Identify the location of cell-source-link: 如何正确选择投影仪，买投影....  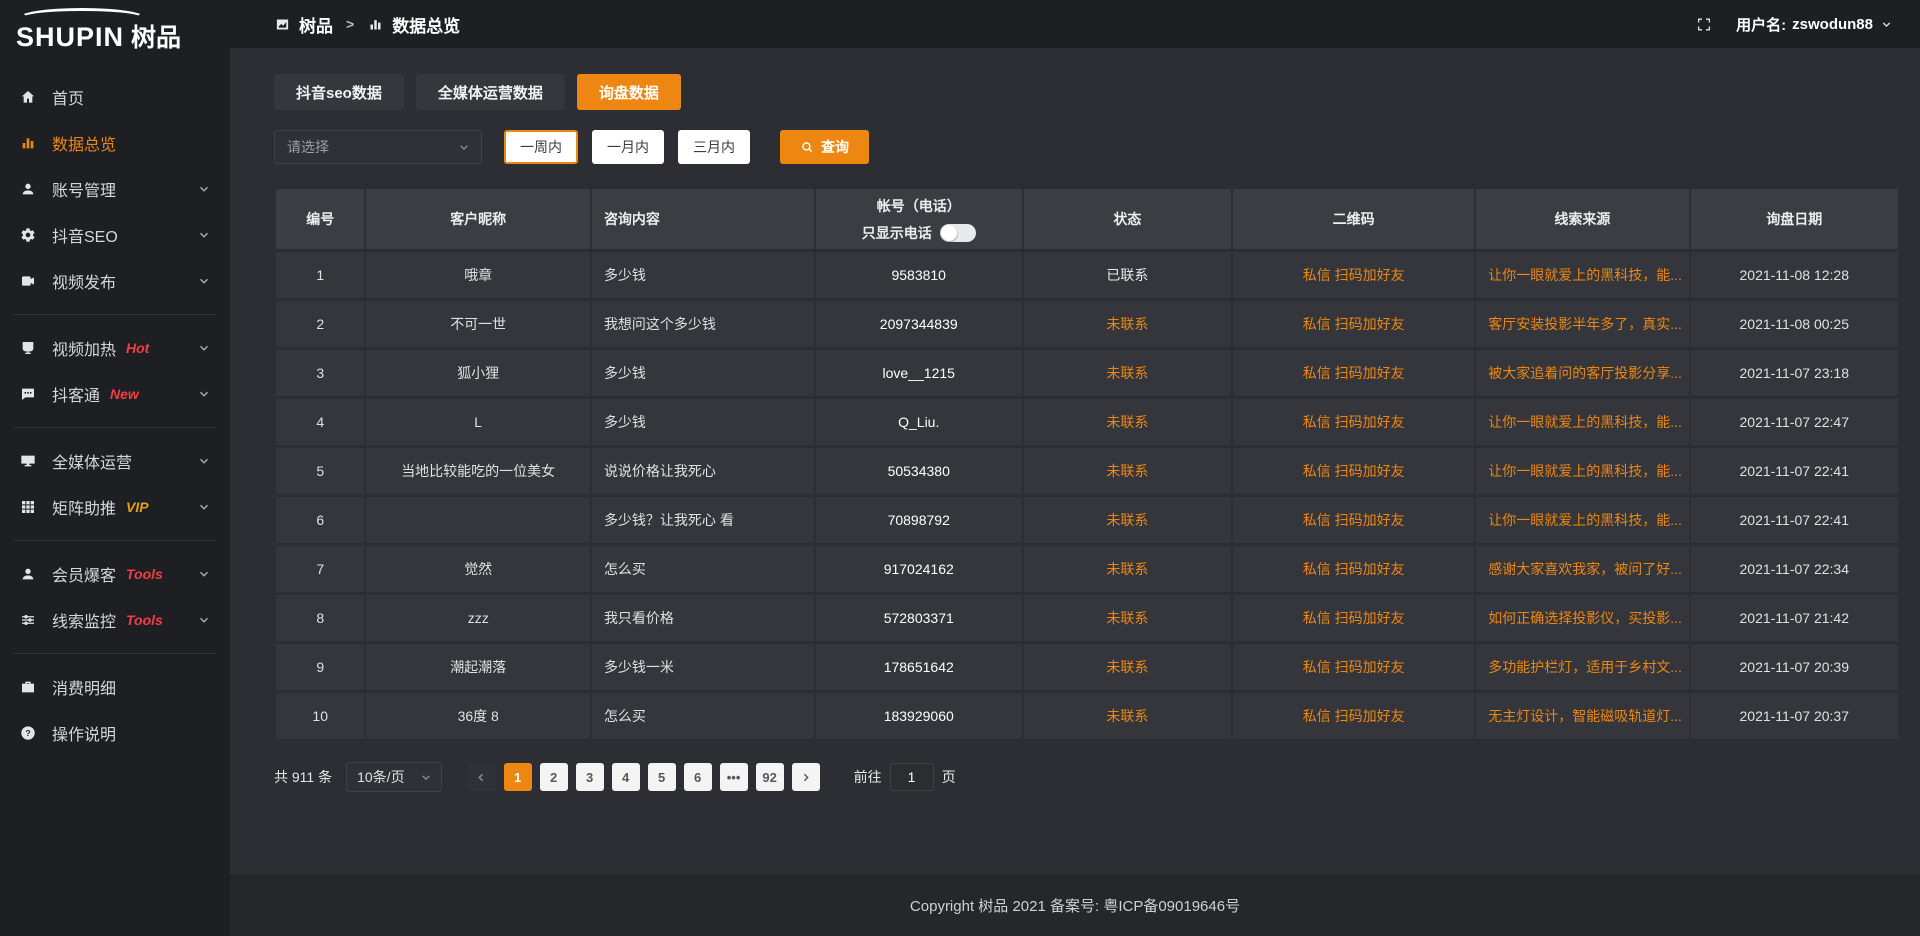
(1582, 618).